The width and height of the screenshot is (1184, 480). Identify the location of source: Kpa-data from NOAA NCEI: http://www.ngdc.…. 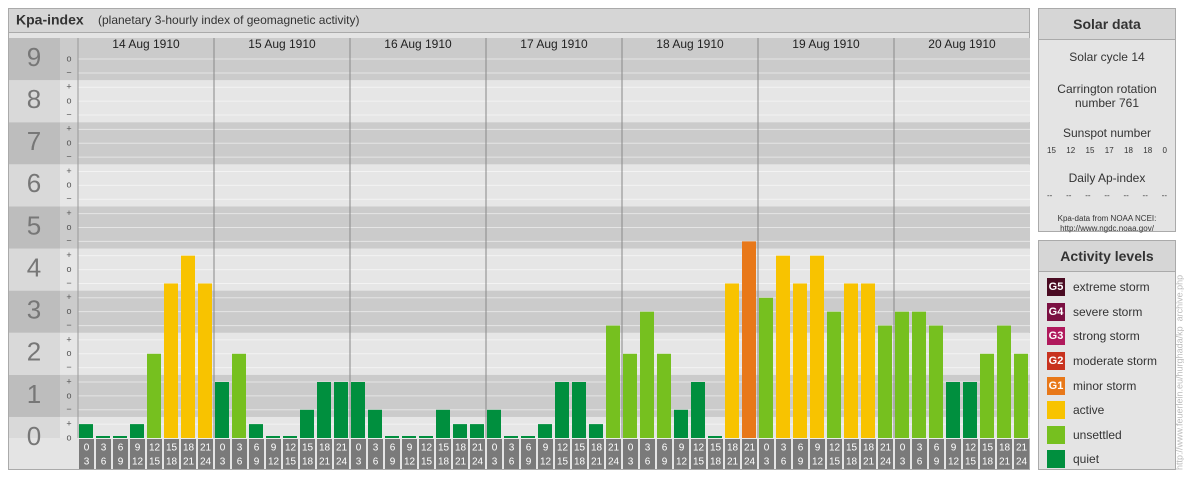
(1107, 224).